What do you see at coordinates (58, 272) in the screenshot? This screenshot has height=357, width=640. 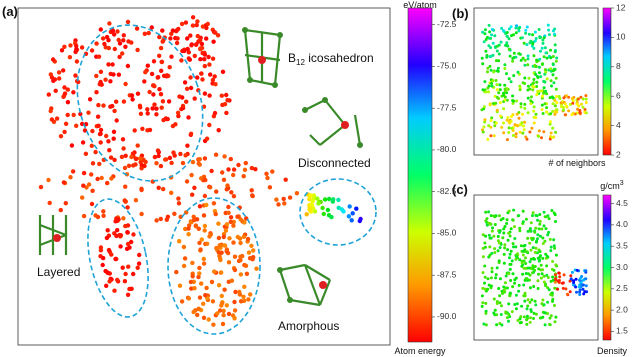 I see `annotation: Layered` at bounding box center [58, 272].